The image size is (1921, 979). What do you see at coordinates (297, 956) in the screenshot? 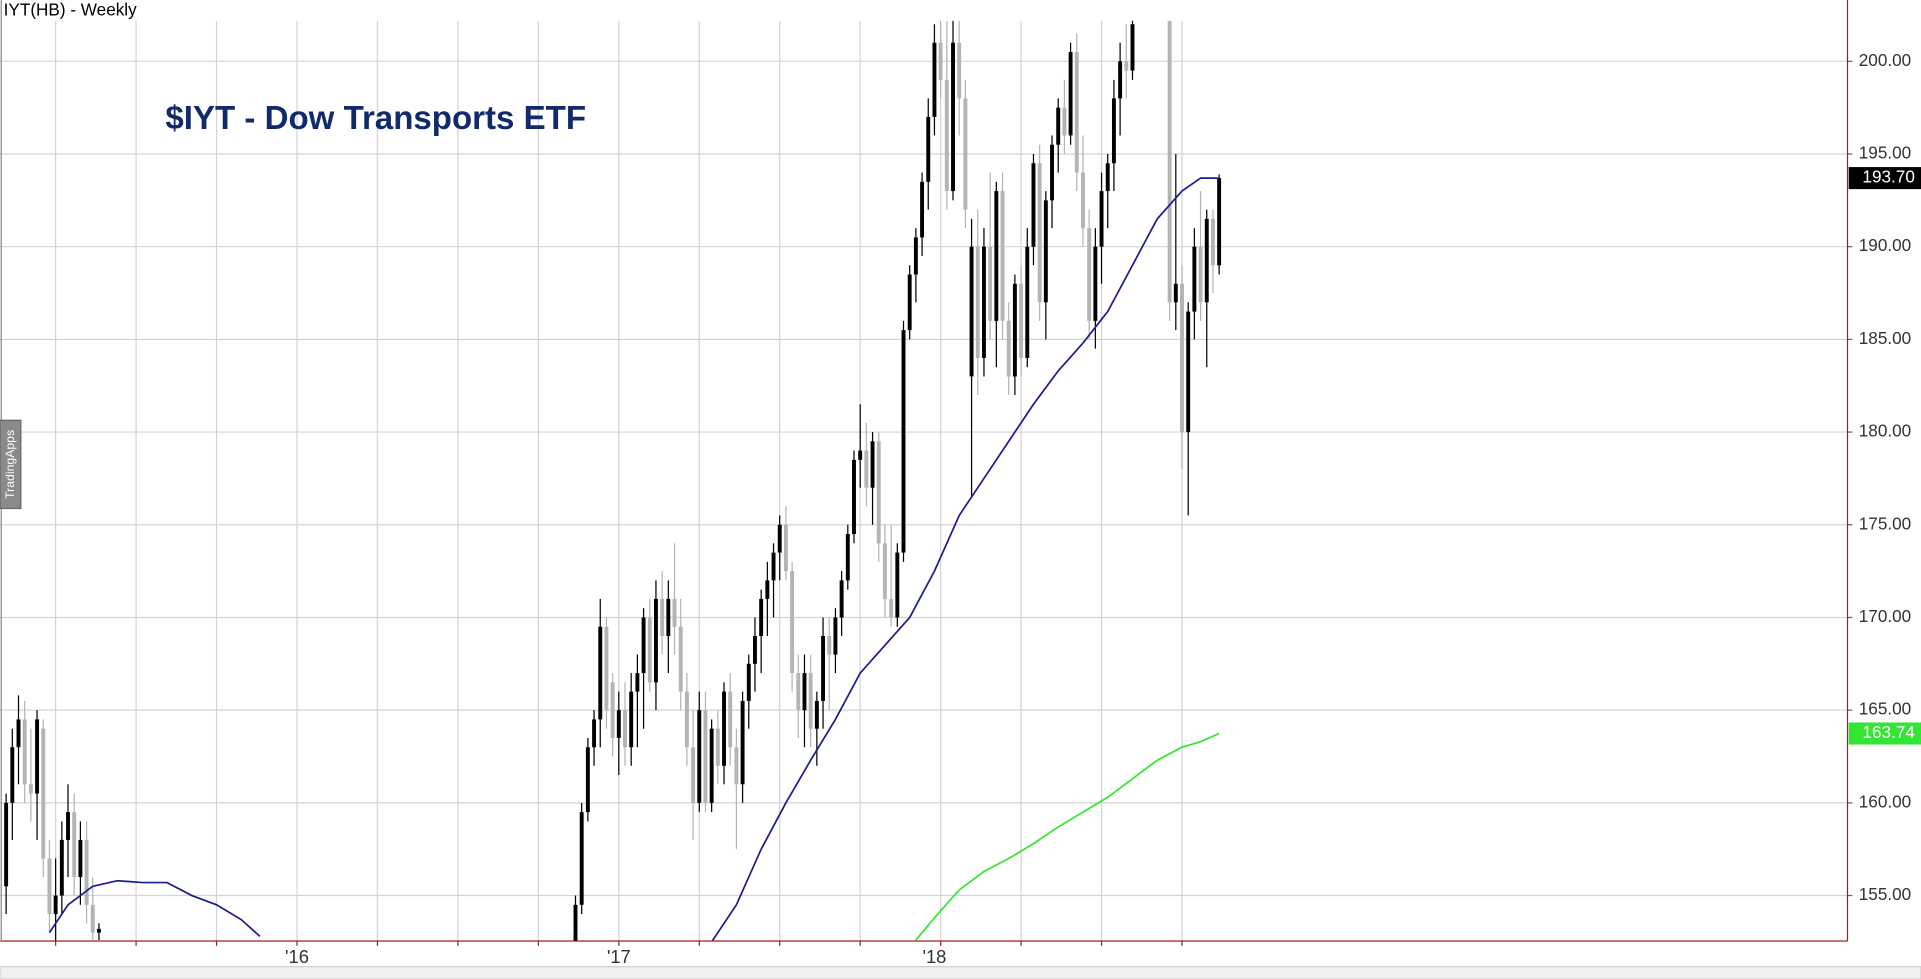
I see `x-tick-label: '16` at bounding box center [297, 956].